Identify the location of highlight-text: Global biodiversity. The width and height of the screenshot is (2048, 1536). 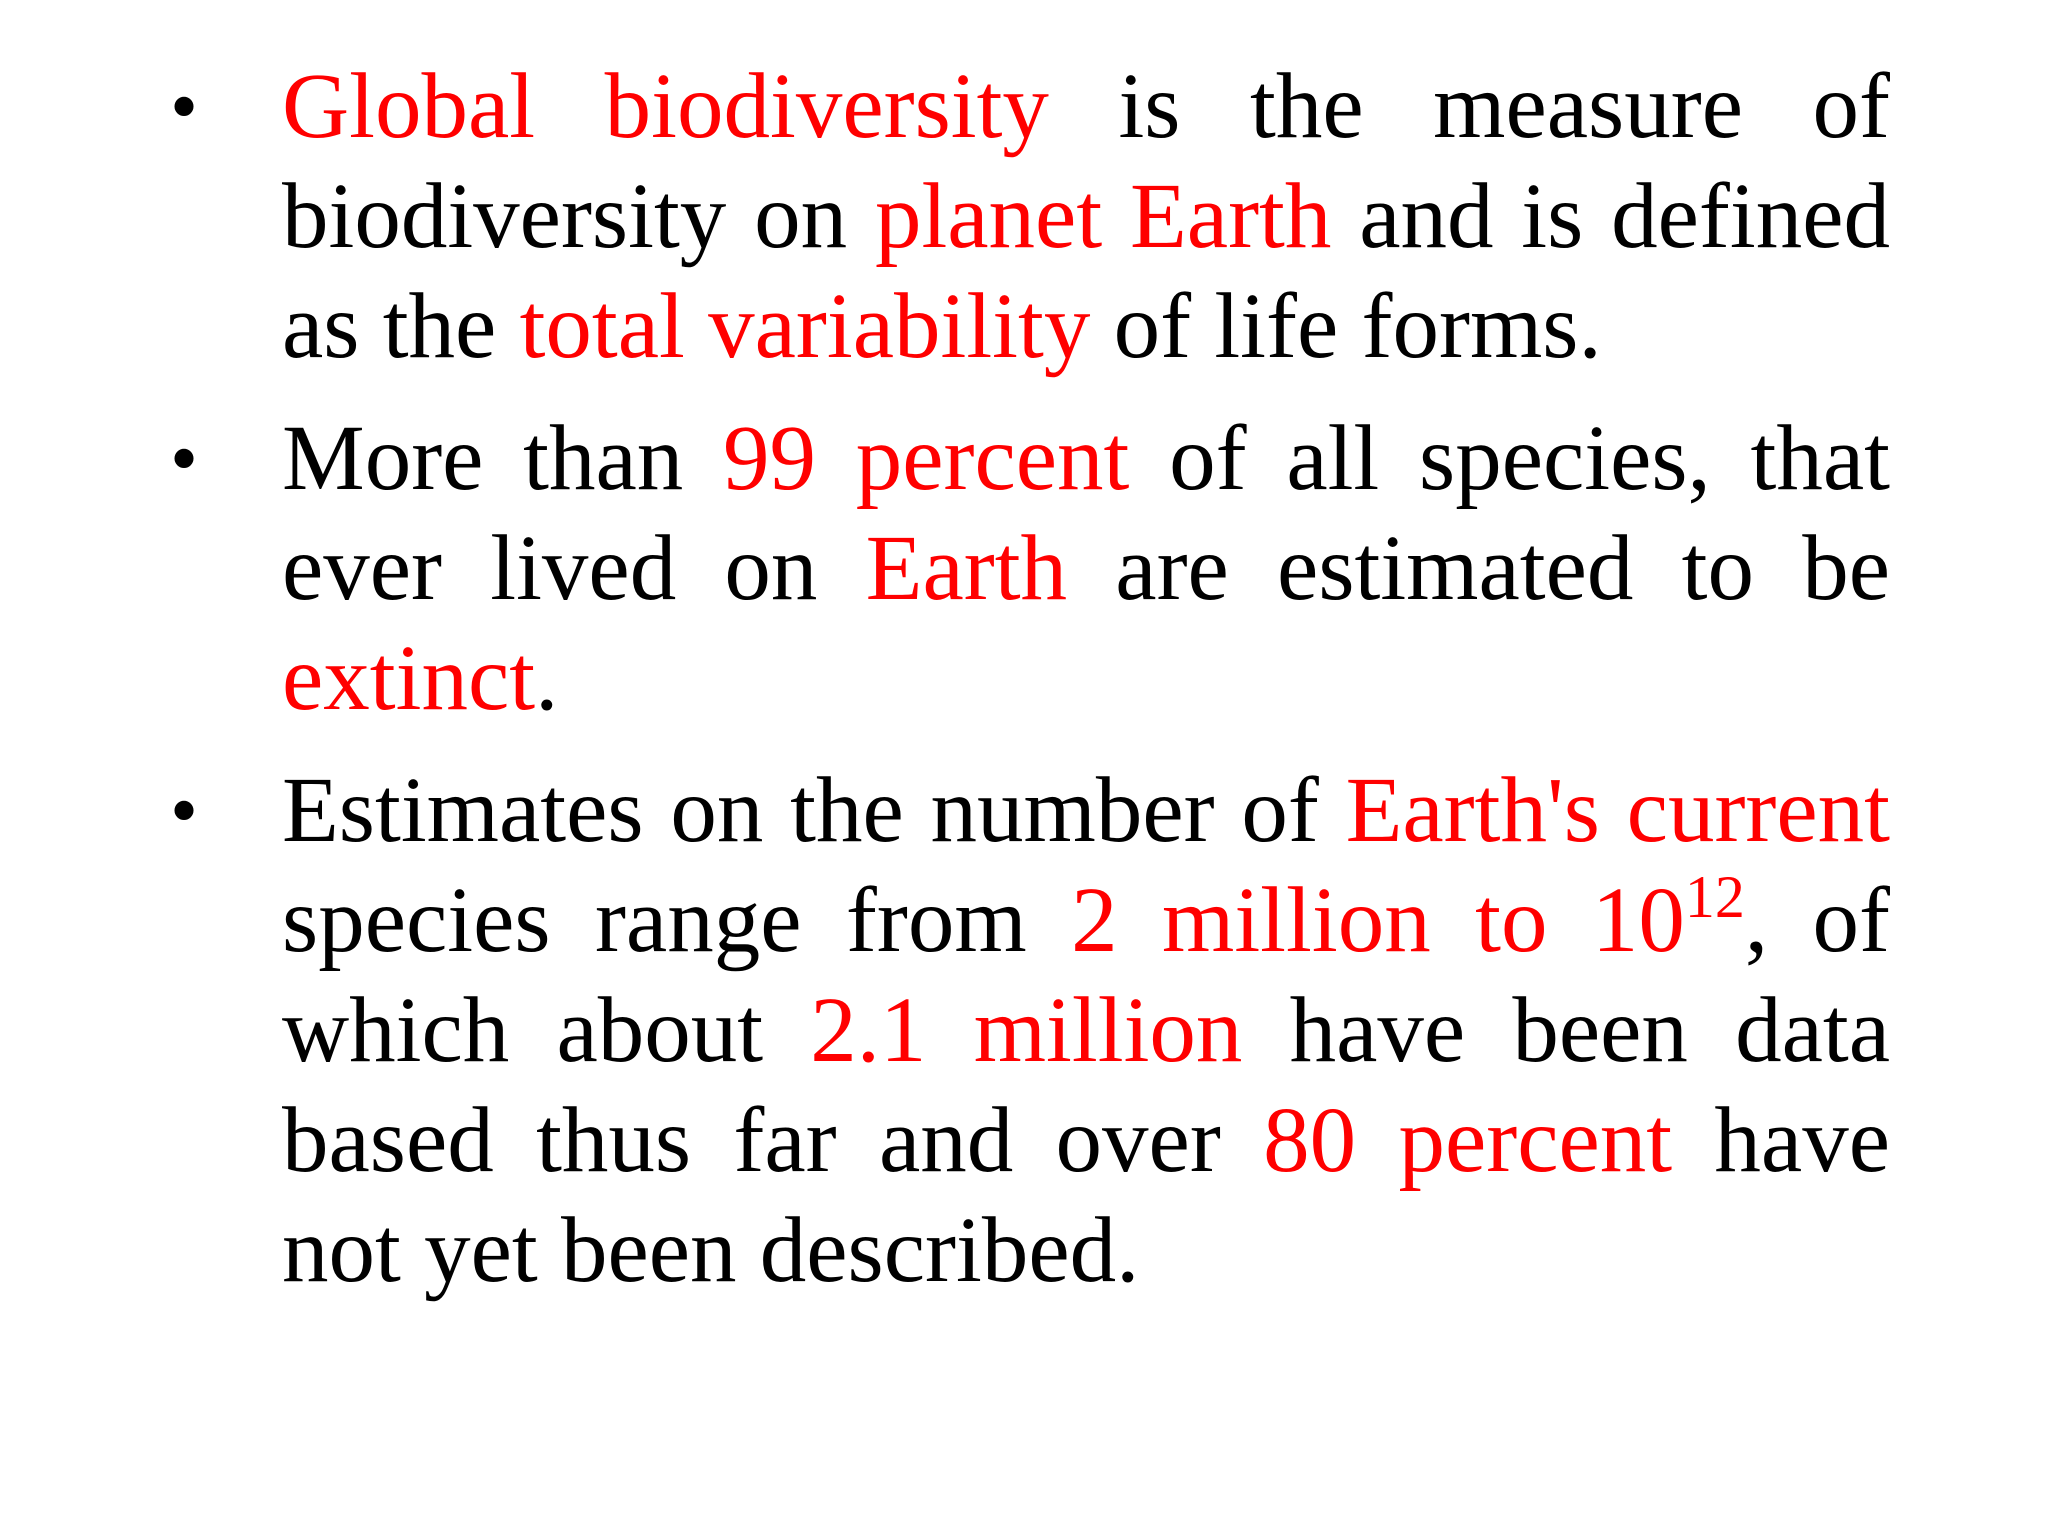
(665, 106).